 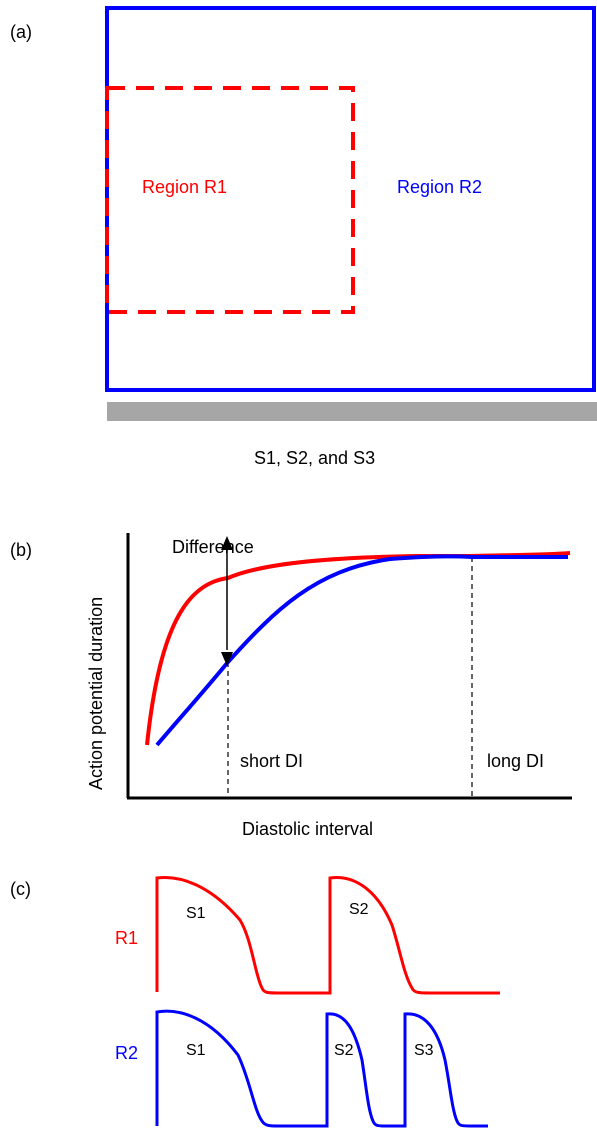 I want to click on r1-beat-s2-label: S2, so click(x=359, y=909).